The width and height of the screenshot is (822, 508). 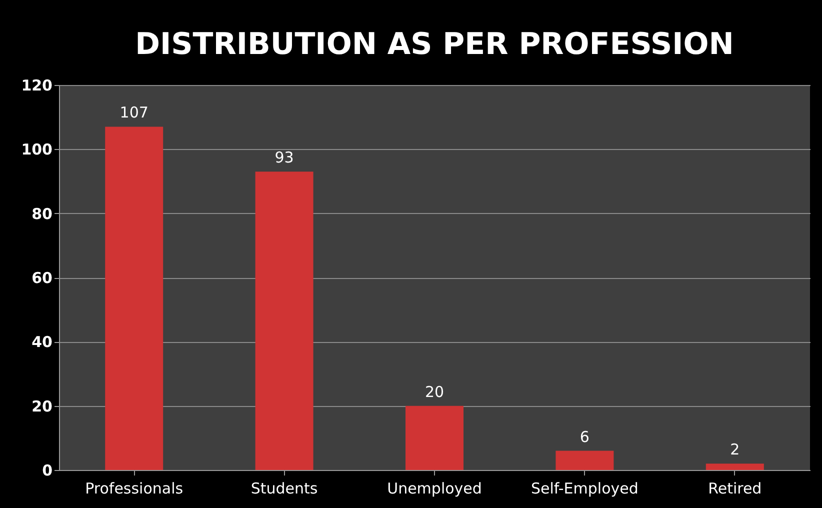 What do you see at coordinates (42, 278) in the screenshot?
I see `y-tick-label: 60` at bounding box center [42, 278].